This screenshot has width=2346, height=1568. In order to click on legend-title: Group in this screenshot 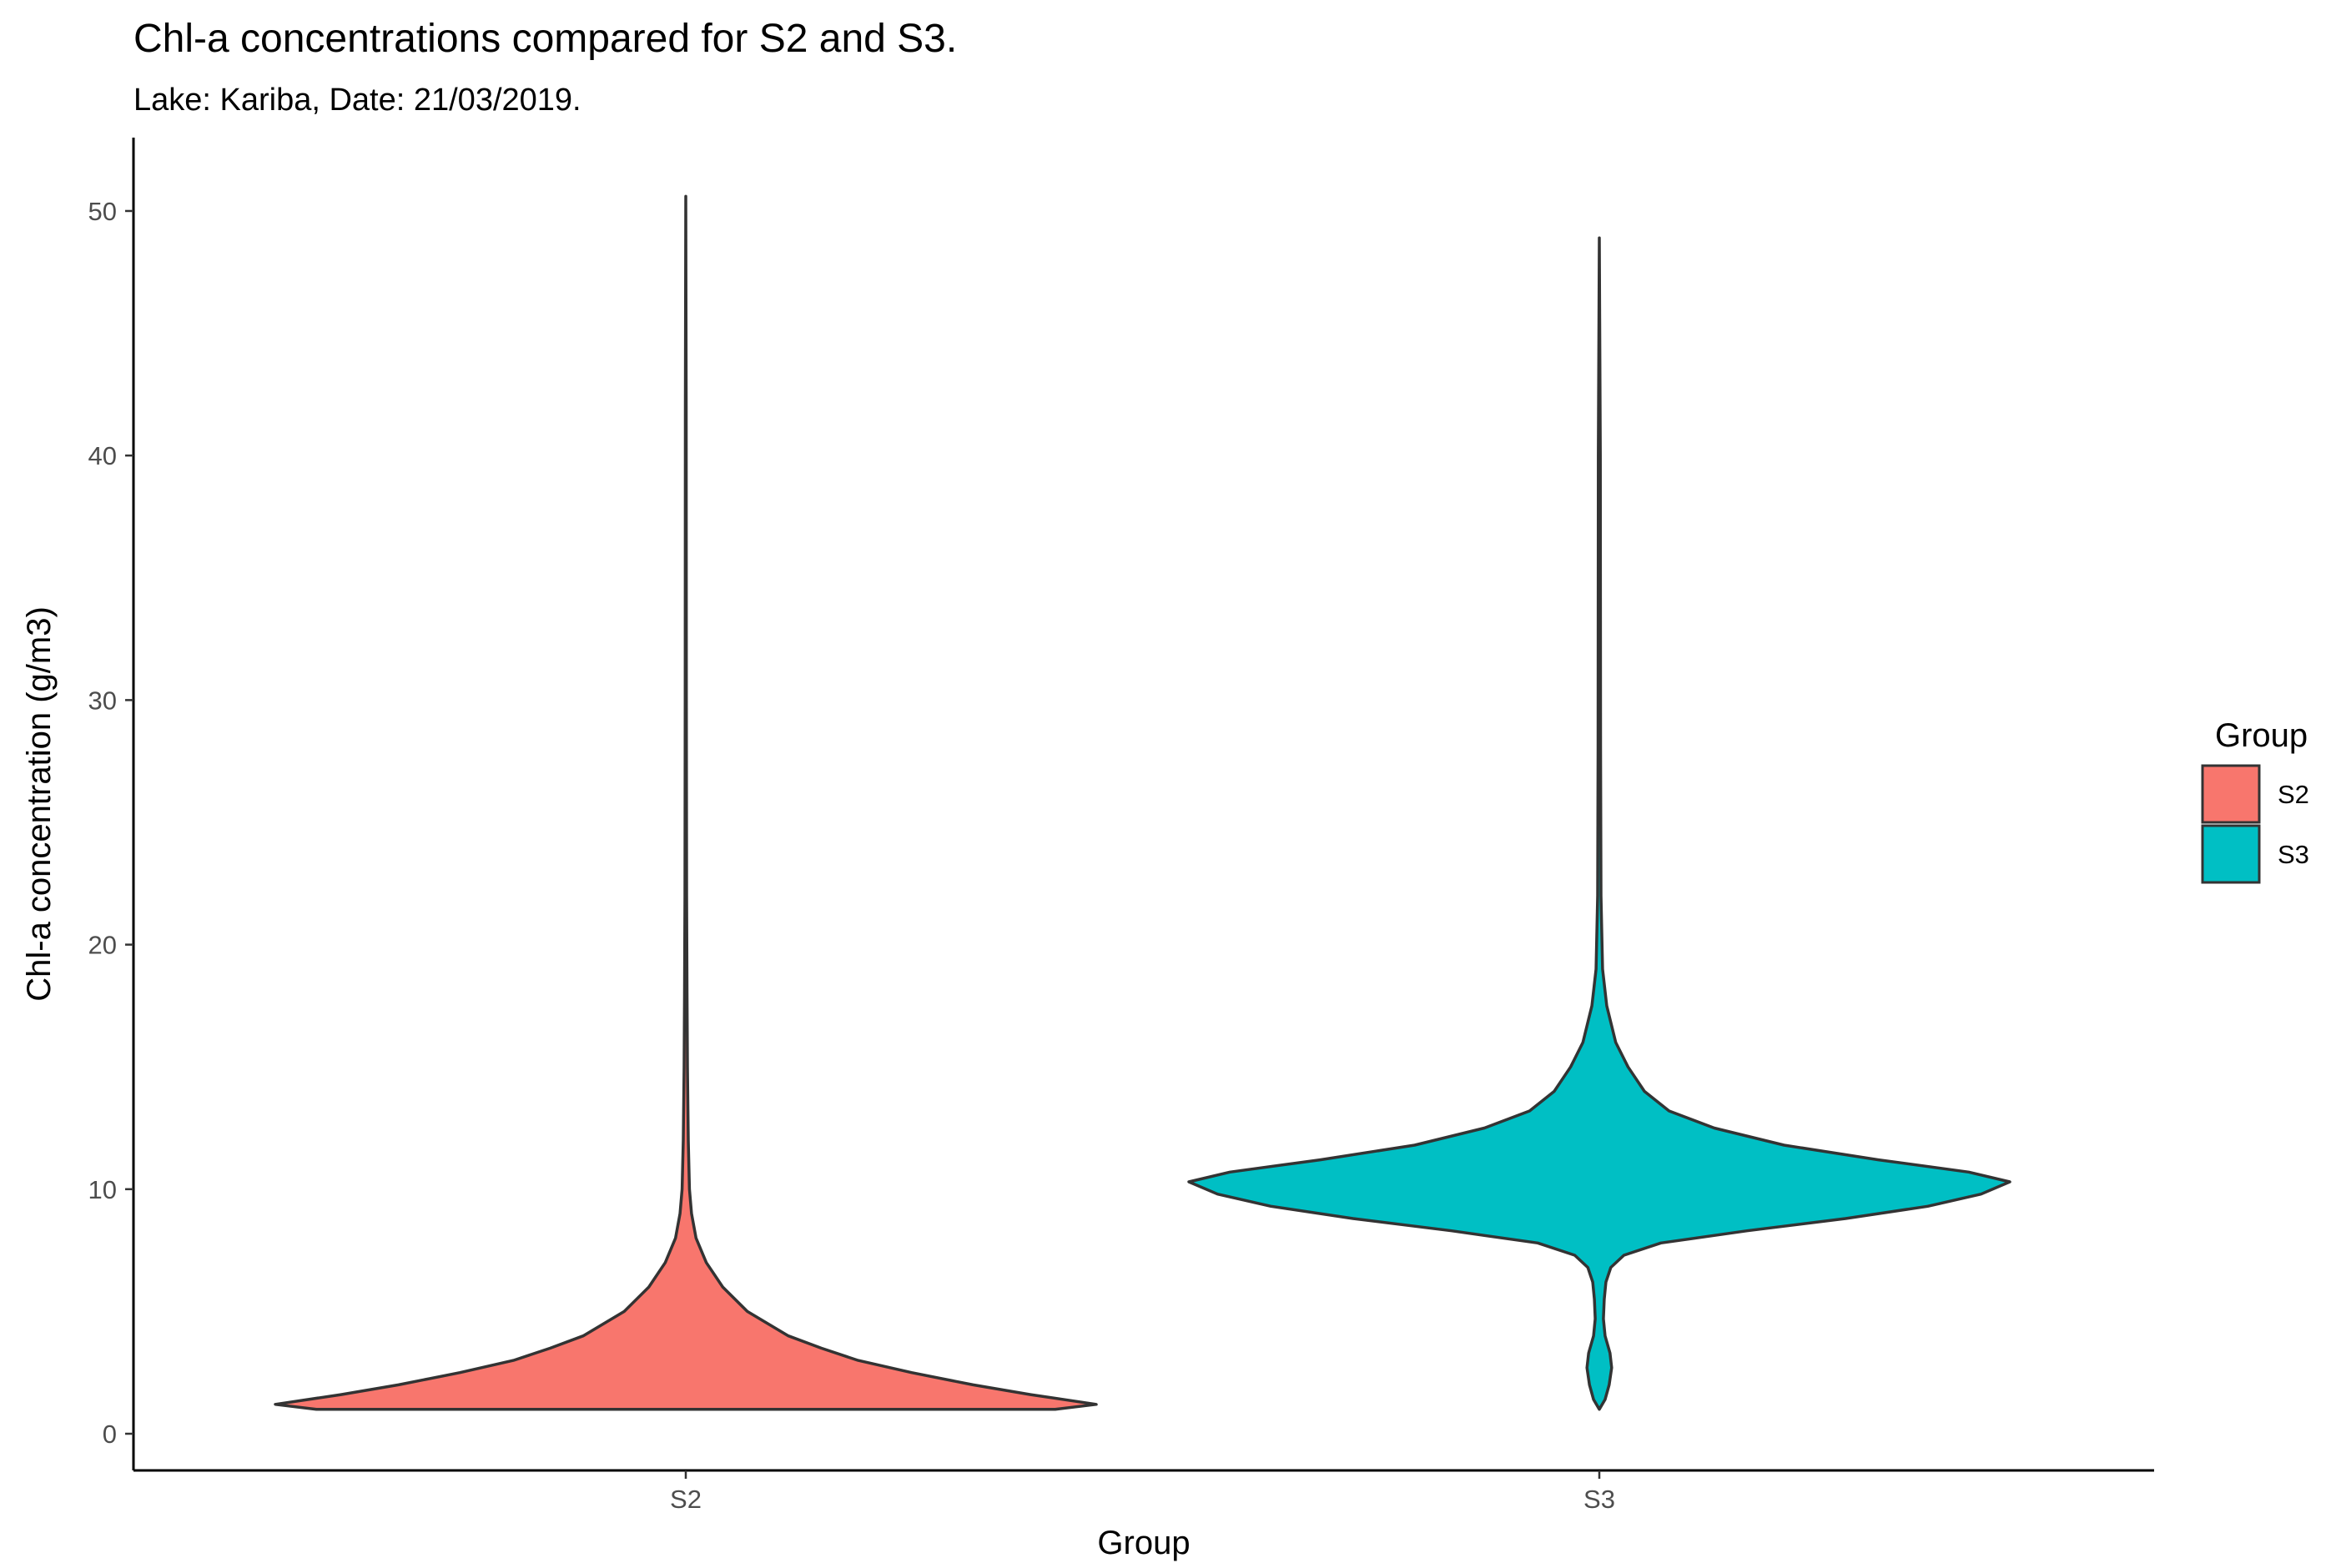, I will do `click(2261, 735)`.